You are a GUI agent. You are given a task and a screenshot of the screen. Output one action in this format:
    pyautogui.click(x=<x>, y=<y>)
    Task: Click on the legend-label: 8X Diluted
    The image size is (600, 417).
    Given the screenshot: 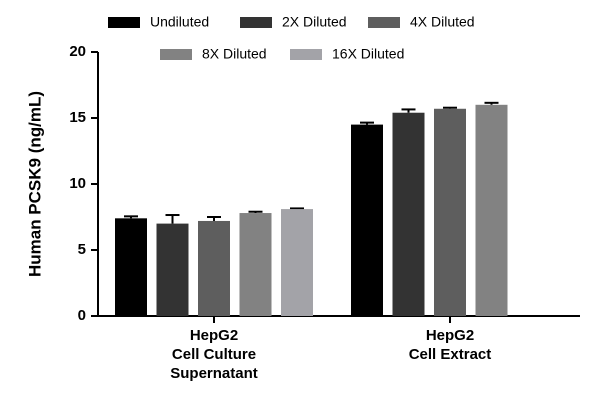 What is the action you would take?
    pyautogui.click(x=234, y=54)
    